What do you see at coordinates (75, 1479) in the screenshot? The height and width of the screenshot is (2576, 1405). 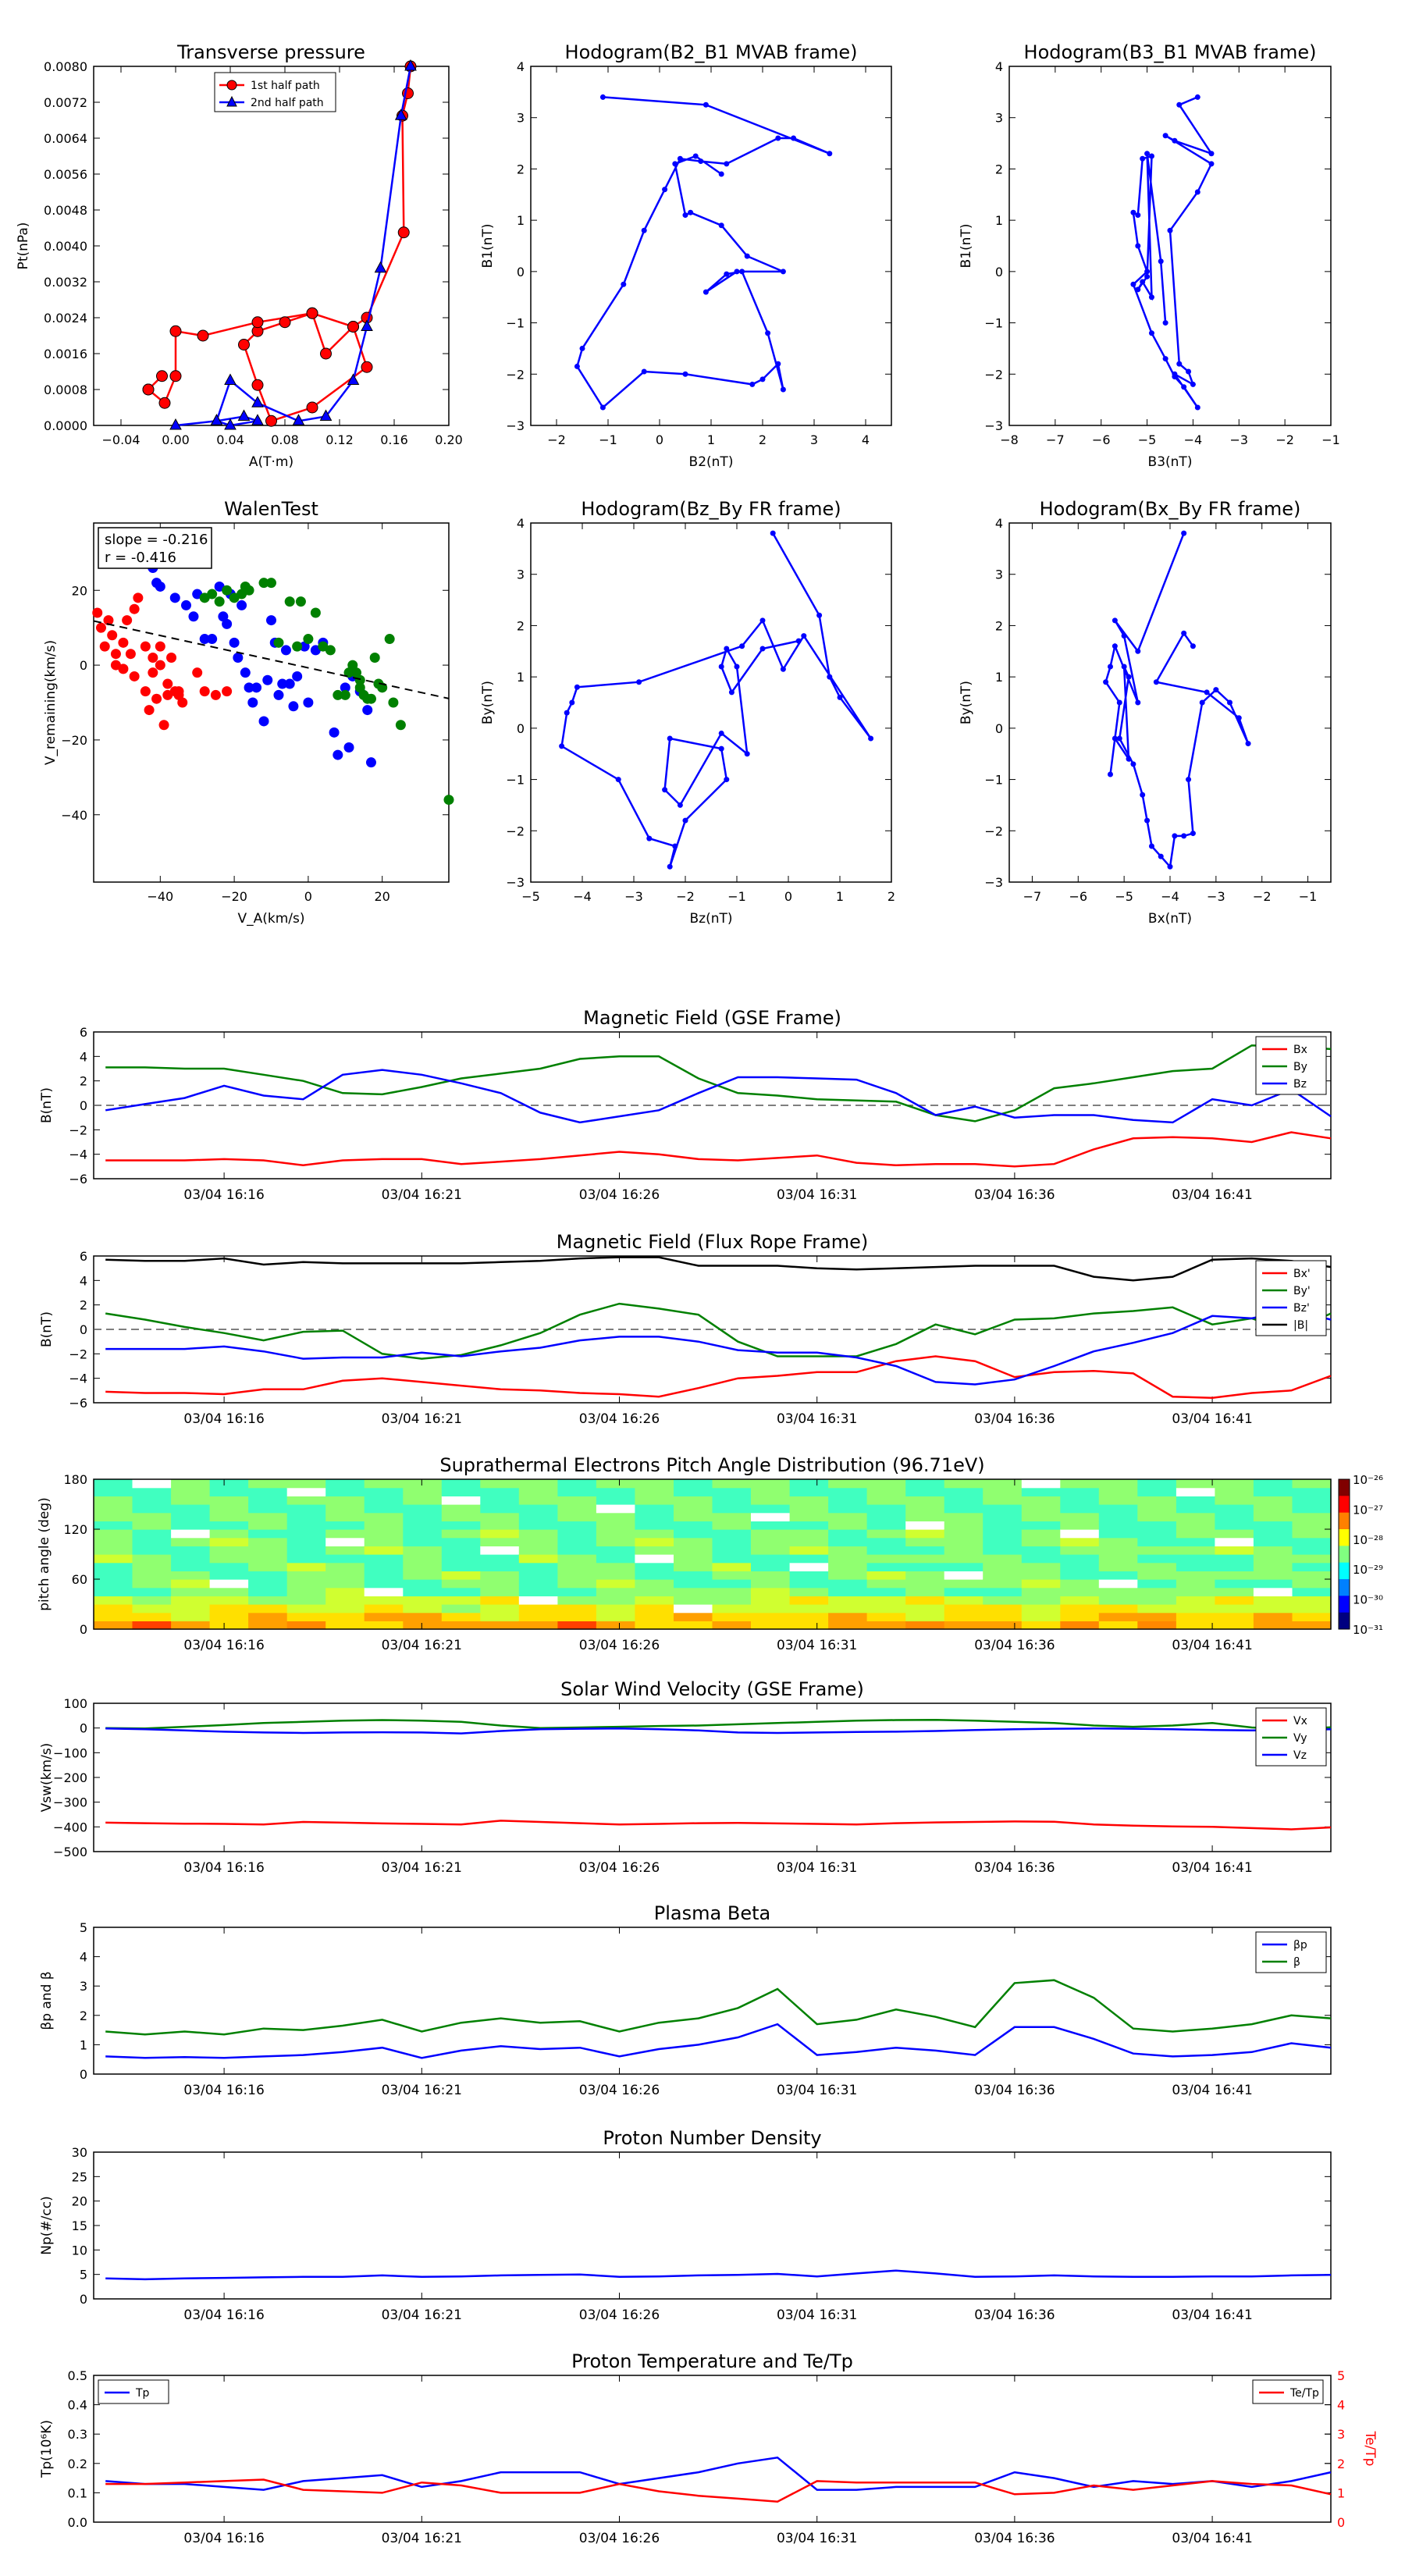 I see `y-tick-label: 180` at bounding box center [75, 1479].